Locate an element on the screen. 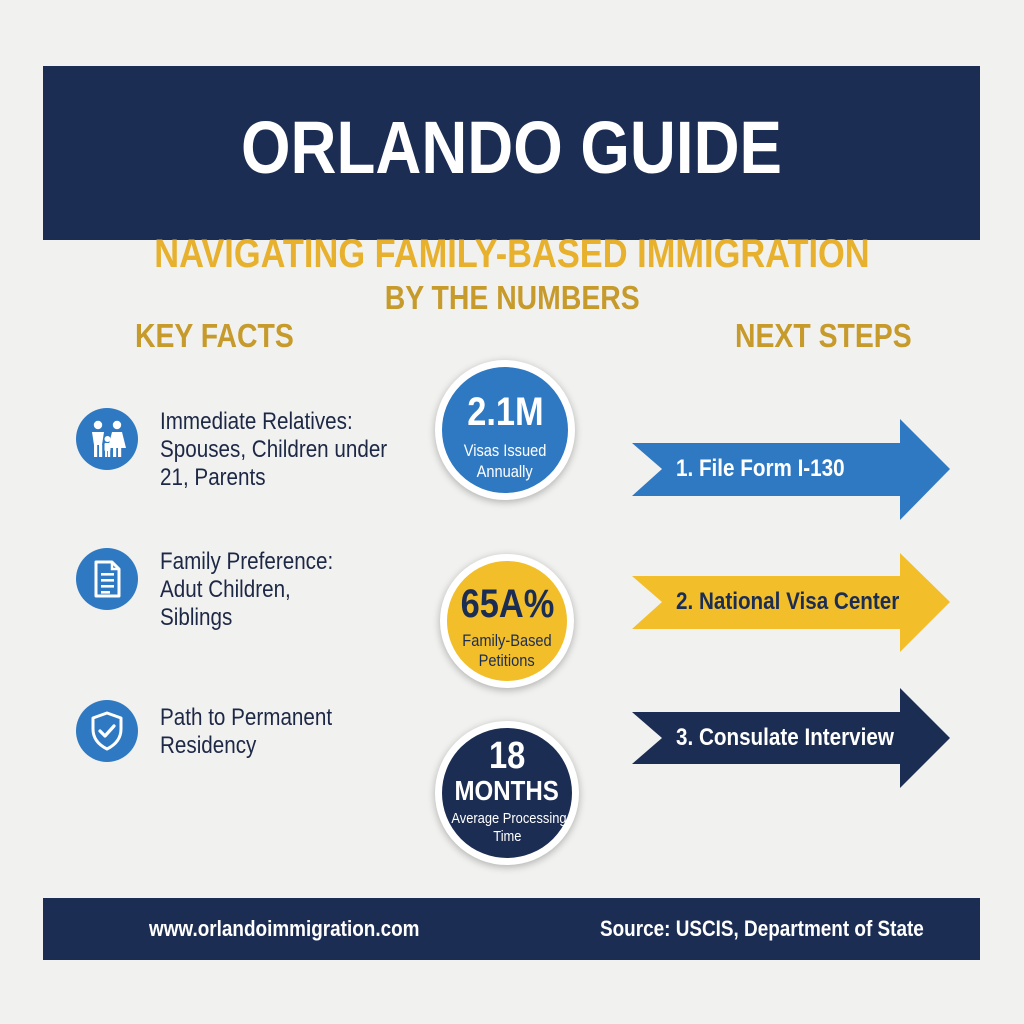 The height and width of the screenshot is (1024, 1024). fact-line: Family Preference: is located at coordinates (247, 561).